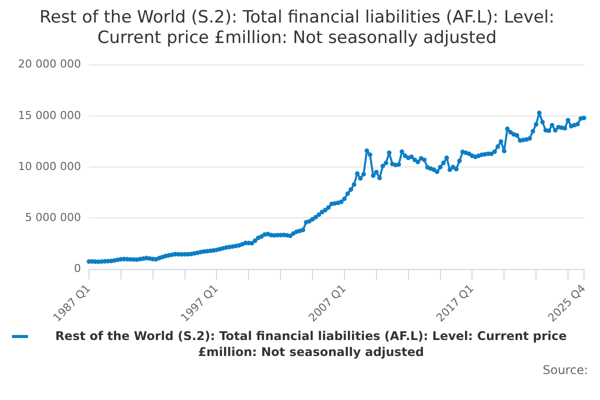 The image size is (600, 400). I want to click on source-note: Source:, so click(565, 370).